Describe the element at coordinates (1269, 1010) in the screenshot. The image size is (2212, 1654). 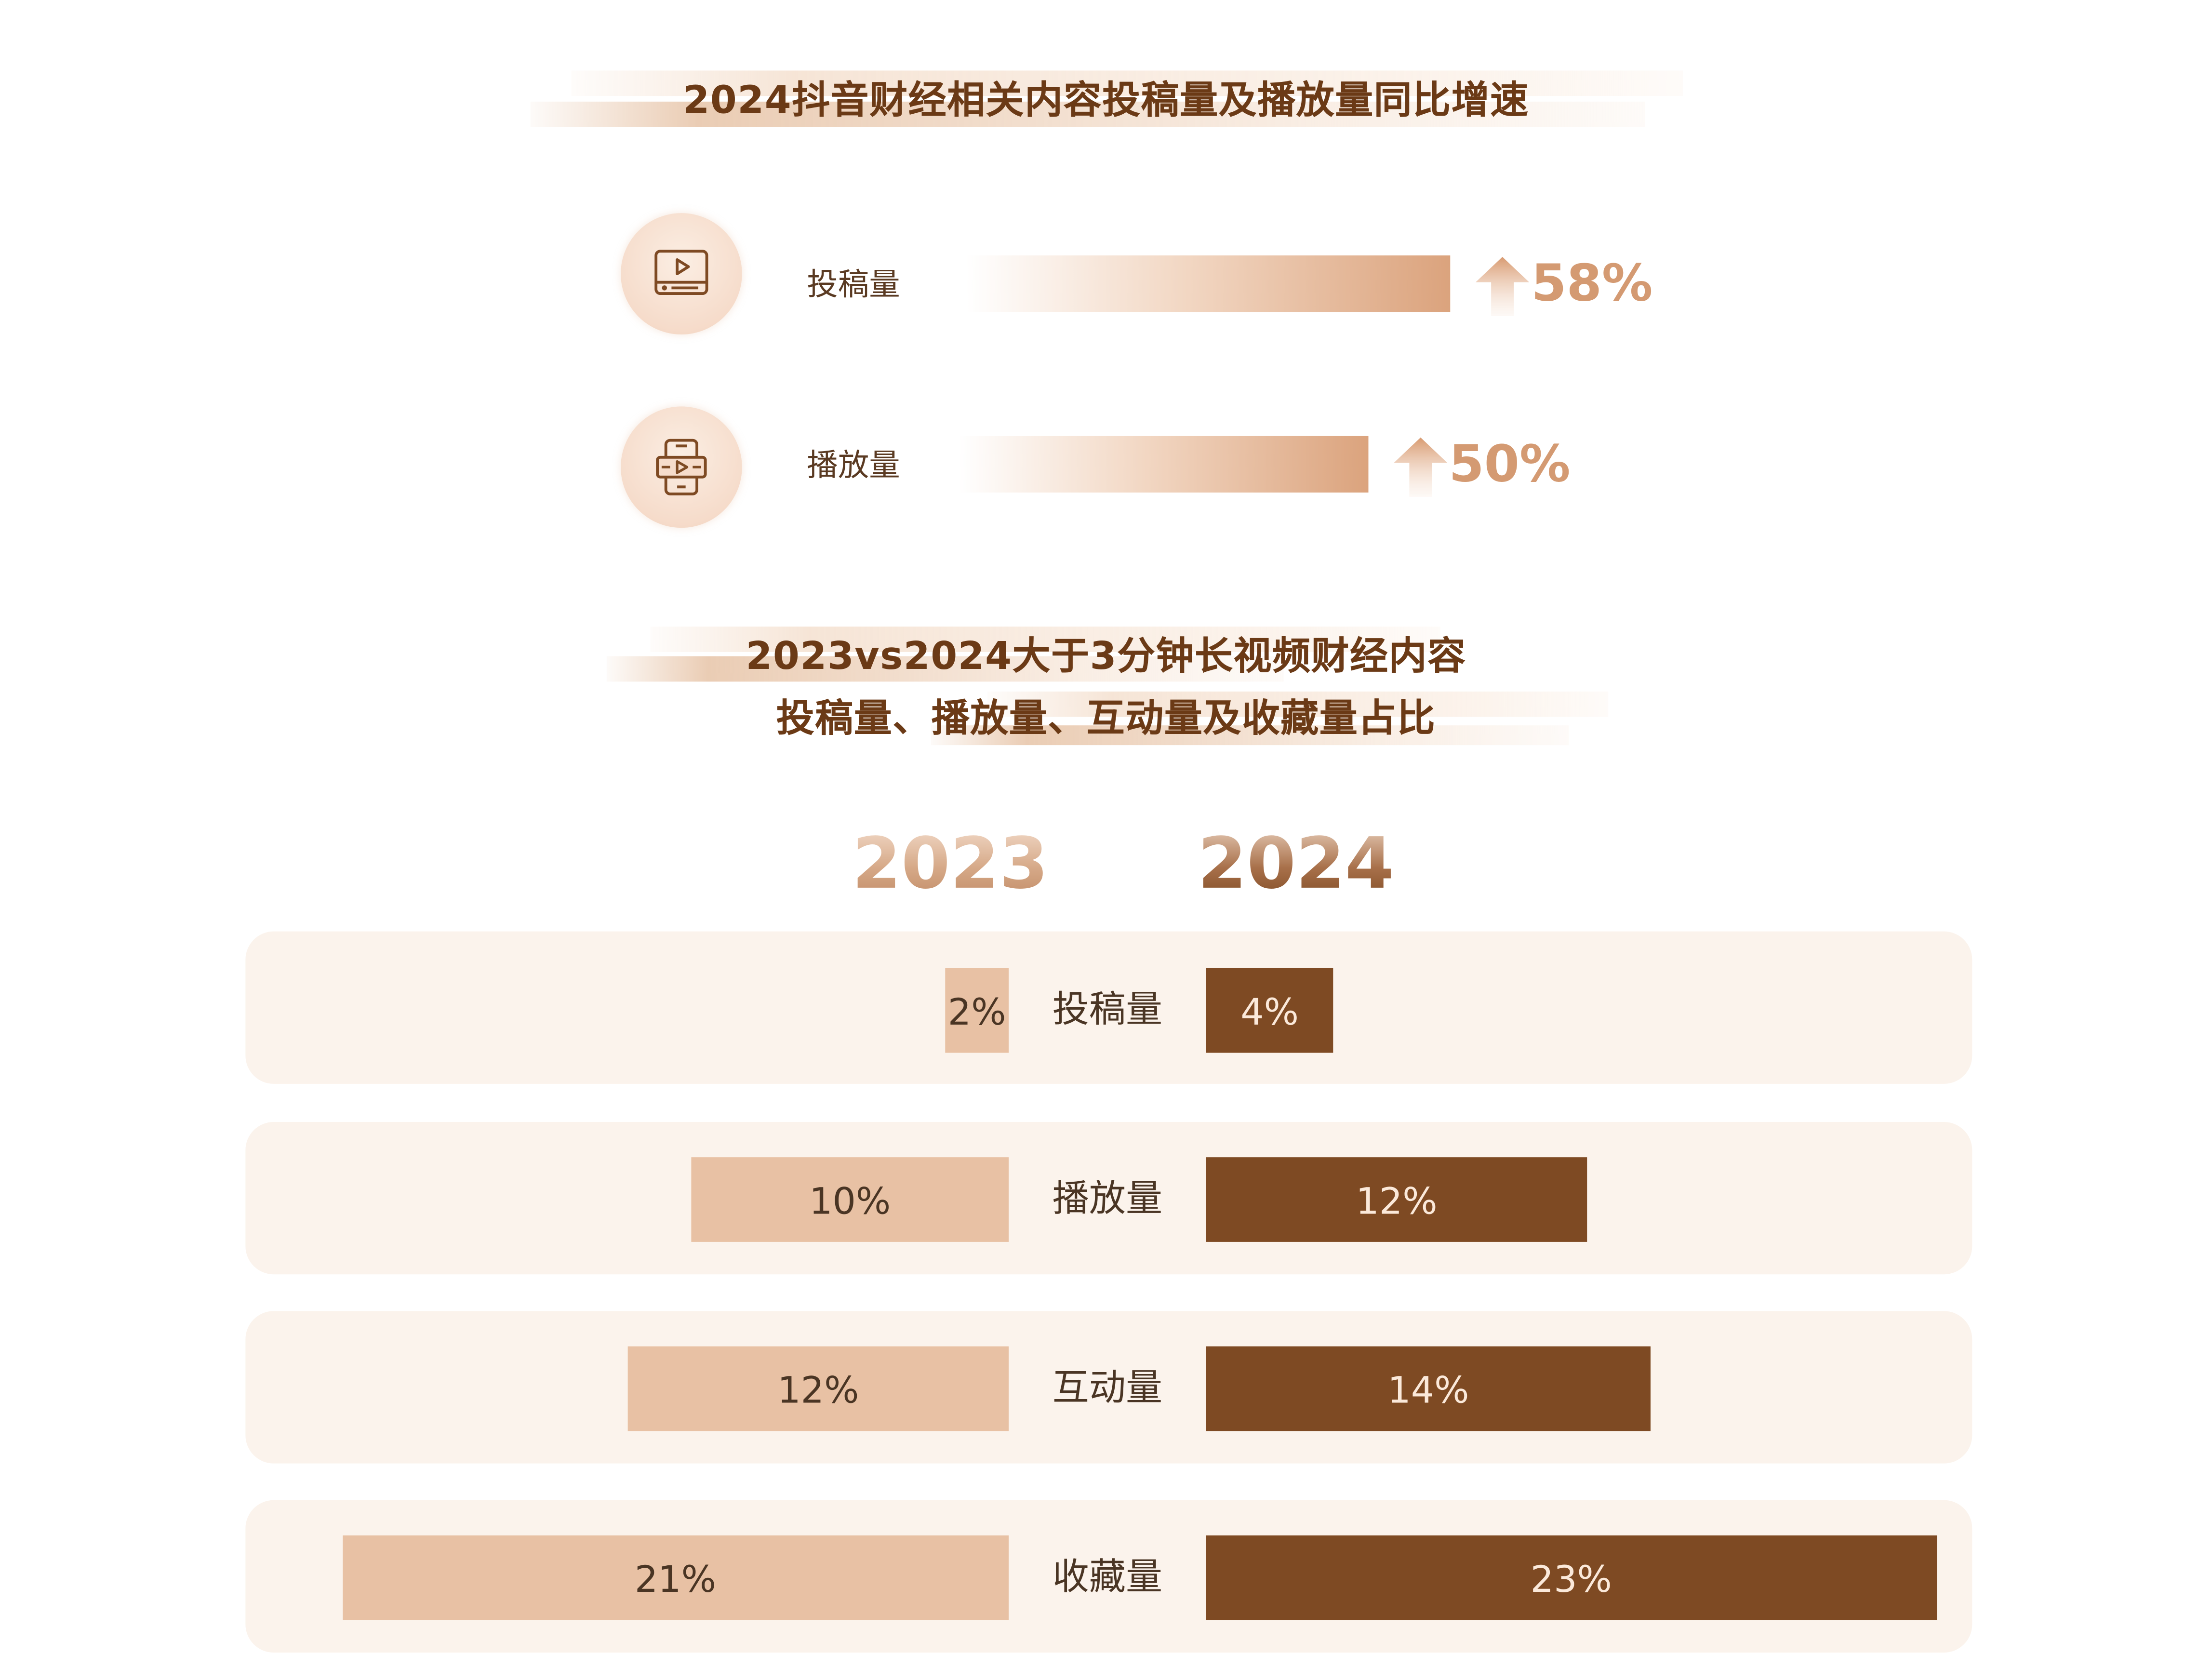
I see `bar-2024-submissions: 4%` at that location.